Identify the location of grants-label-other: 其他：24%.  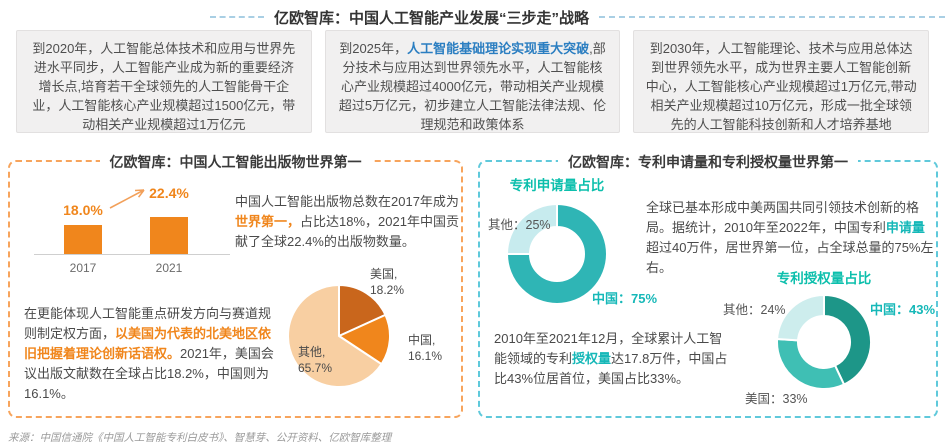
(754, 310).